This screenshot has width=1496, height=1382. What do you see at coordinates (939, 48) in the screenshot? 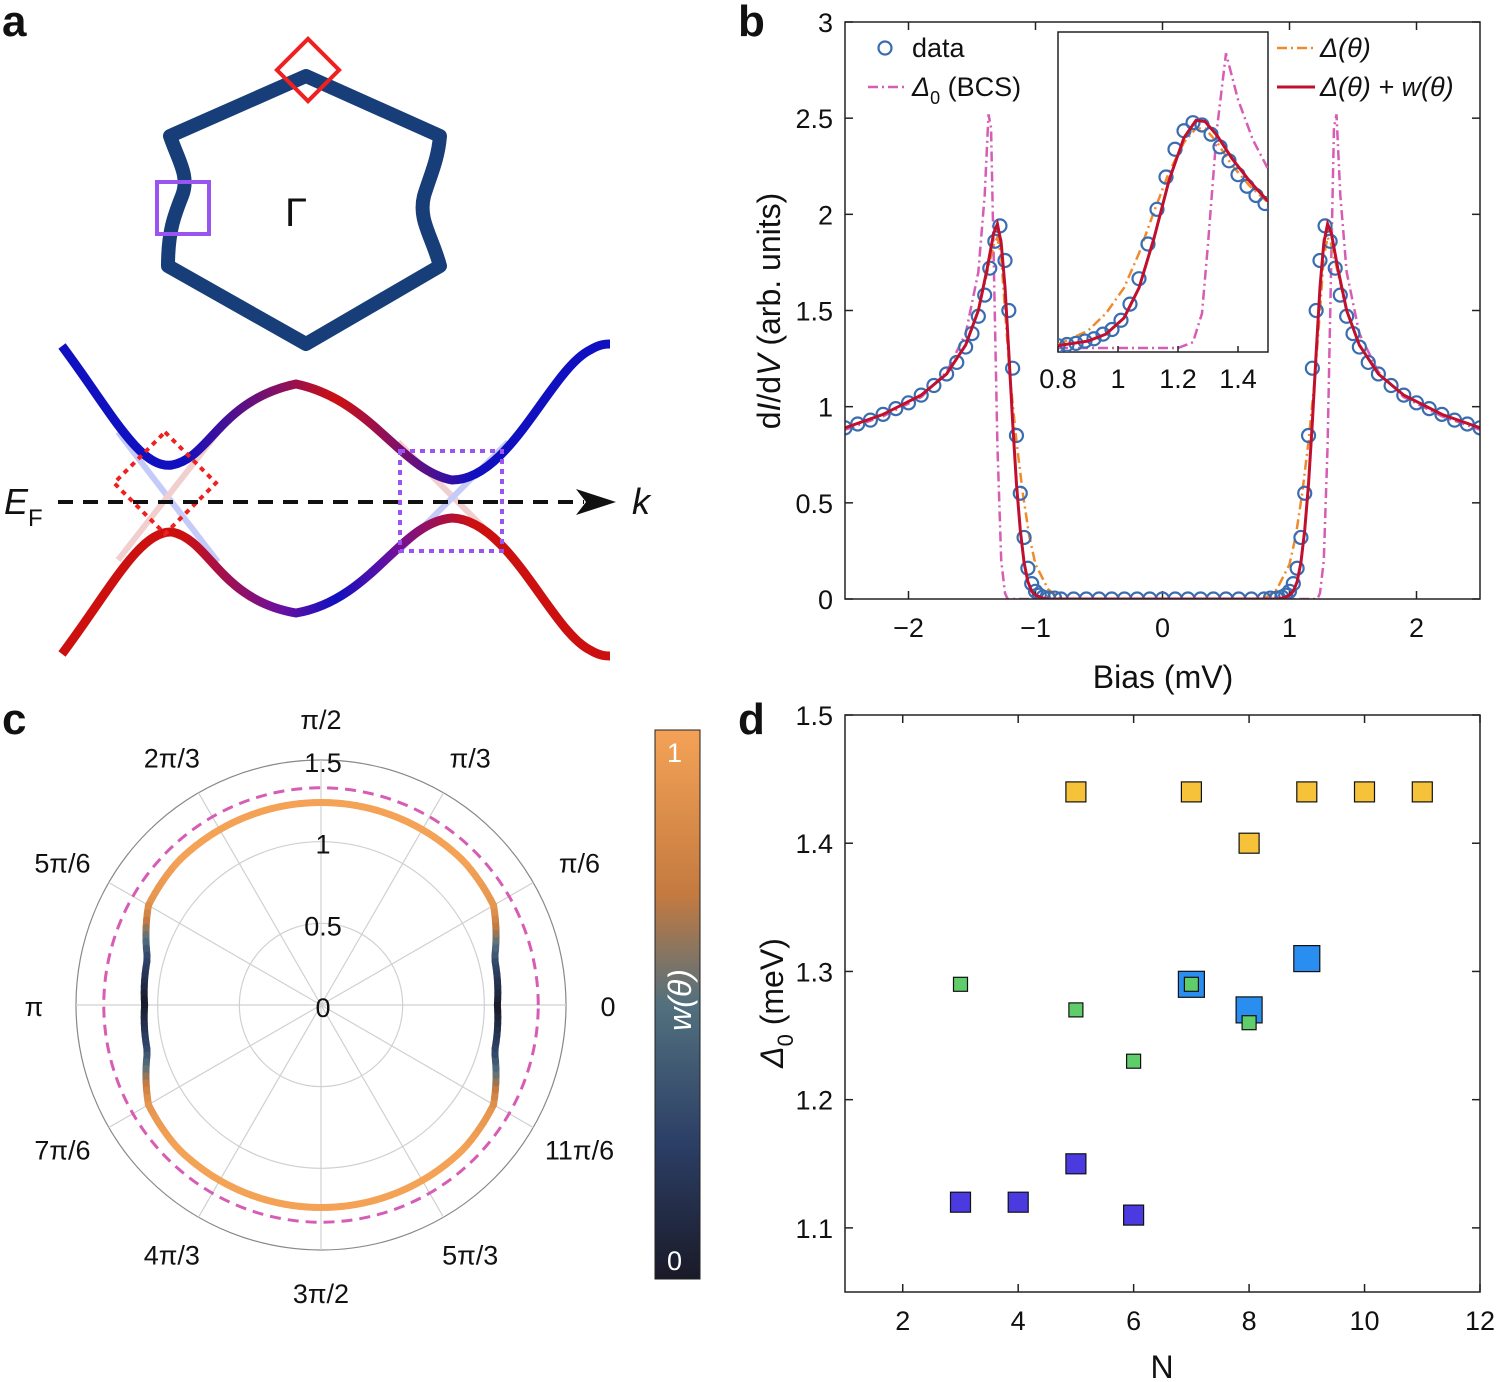
I see `legend-data-label: data` at bounding box center [939, 48].